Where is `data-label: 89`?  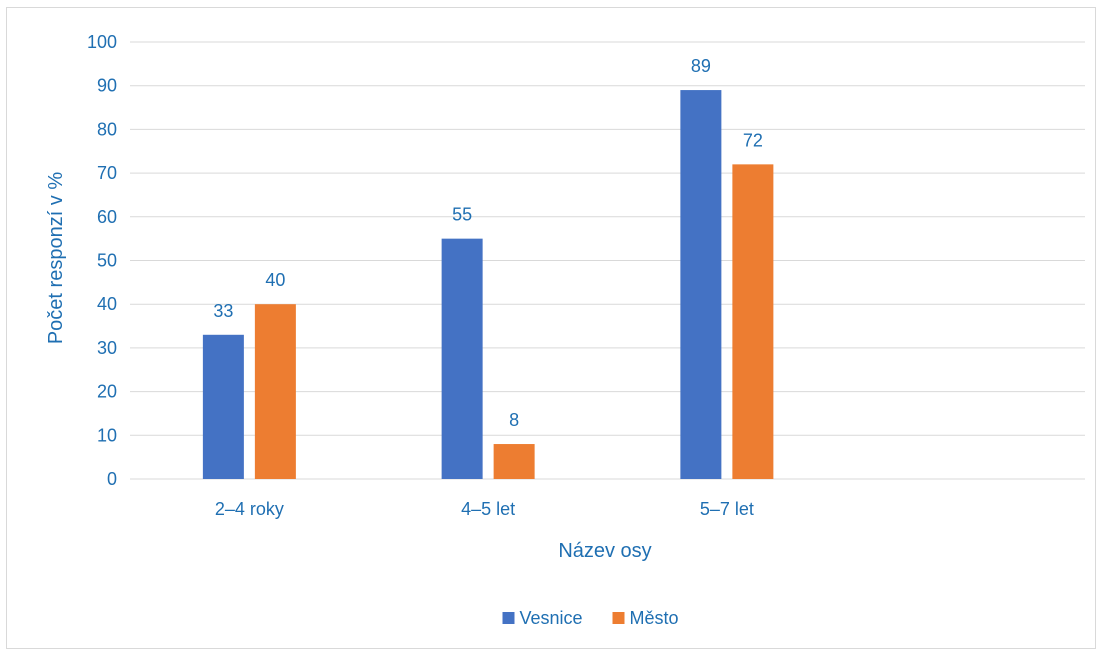 data-label: 89 is located at coordinates (701, 66).